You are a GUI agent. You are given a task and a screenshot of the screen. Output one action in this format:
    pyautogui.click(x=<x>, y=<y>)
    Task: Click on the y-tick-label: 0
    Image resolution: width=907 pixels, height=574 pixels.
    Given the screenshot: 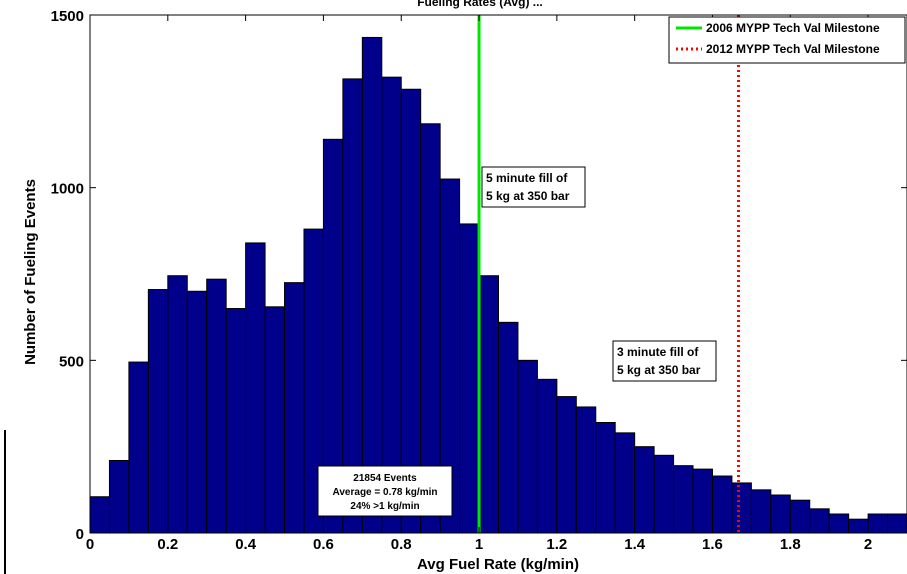 What is the action you would take?
    pyautogui.click(x=80, y=534)
    